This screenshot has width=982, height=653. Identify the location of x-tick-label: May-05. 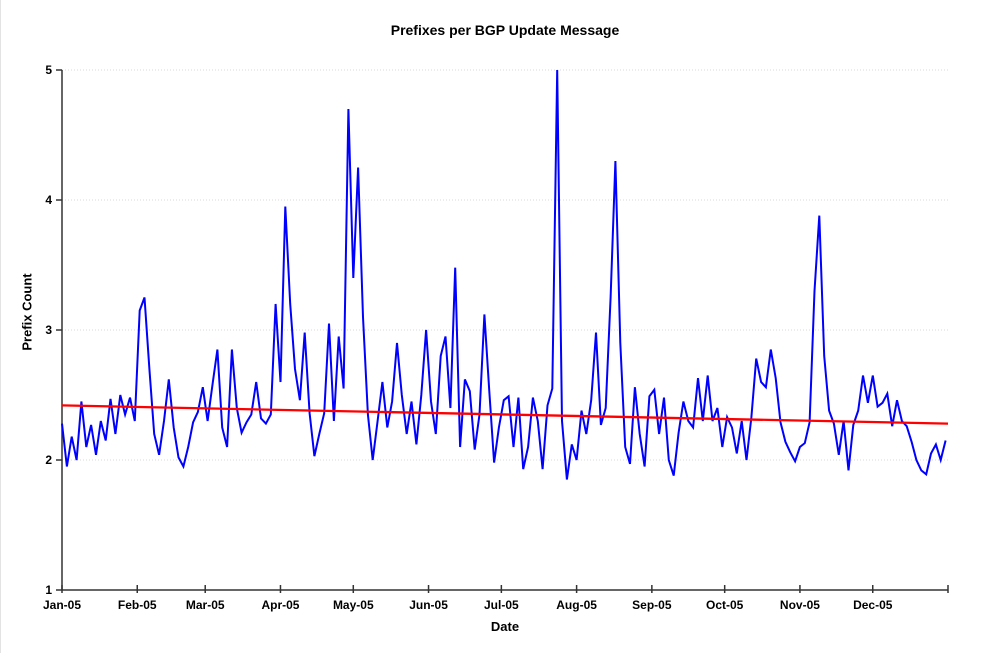
(353, 605).